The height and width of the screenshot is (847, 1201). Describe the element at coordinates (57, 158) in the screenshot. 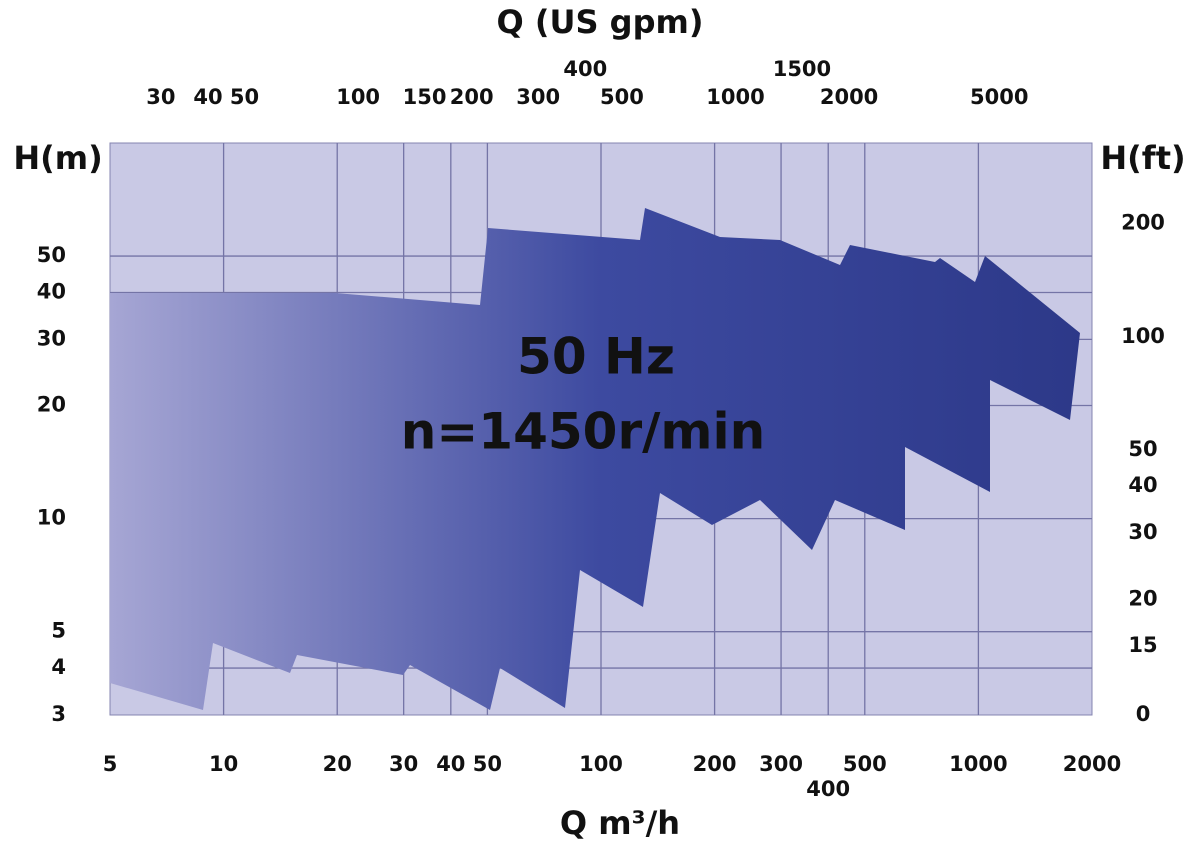

I see `y-axis-label: H(m)` at that location.